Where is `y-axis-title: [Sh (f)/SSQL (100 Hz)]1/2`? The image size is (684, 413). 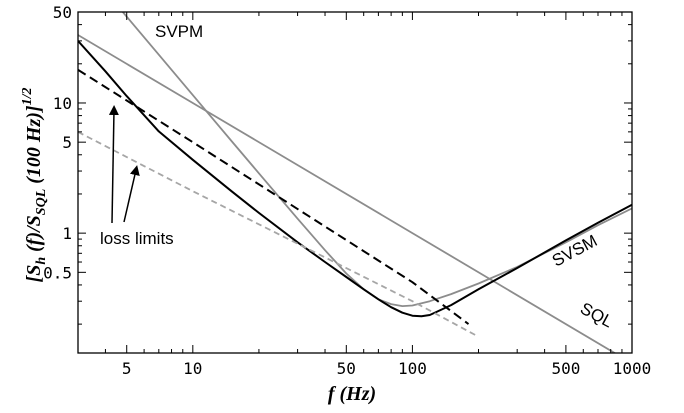 y-axis-title: [Sh (f)/SSQL (100 Hz)]1/2 is located at coordinates (34, 185).